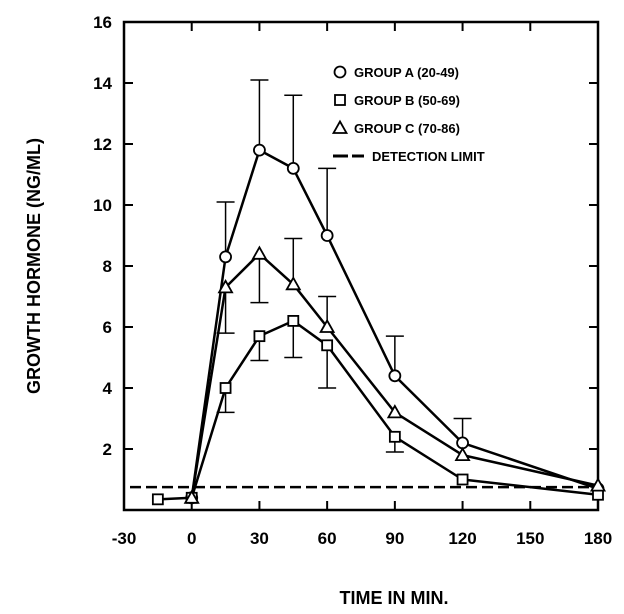 The width and height of the screenshot is (624, 614). What do you see at coordinates (428, 156) in the screenshot?
I see `legend-label-detection-limit: DETECTION LIMIT` at bounding box center [428, 156].